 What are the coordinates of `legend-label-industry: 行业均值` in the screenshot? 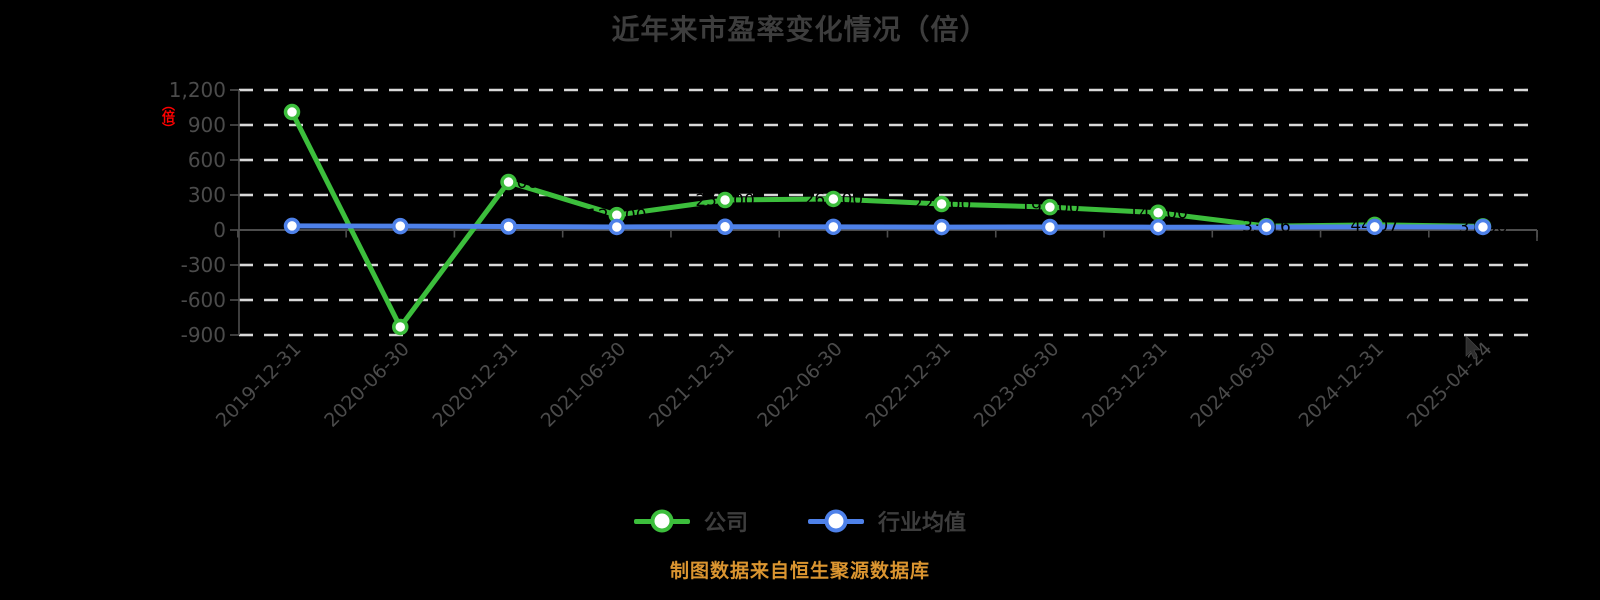 It's located at (922, 523).